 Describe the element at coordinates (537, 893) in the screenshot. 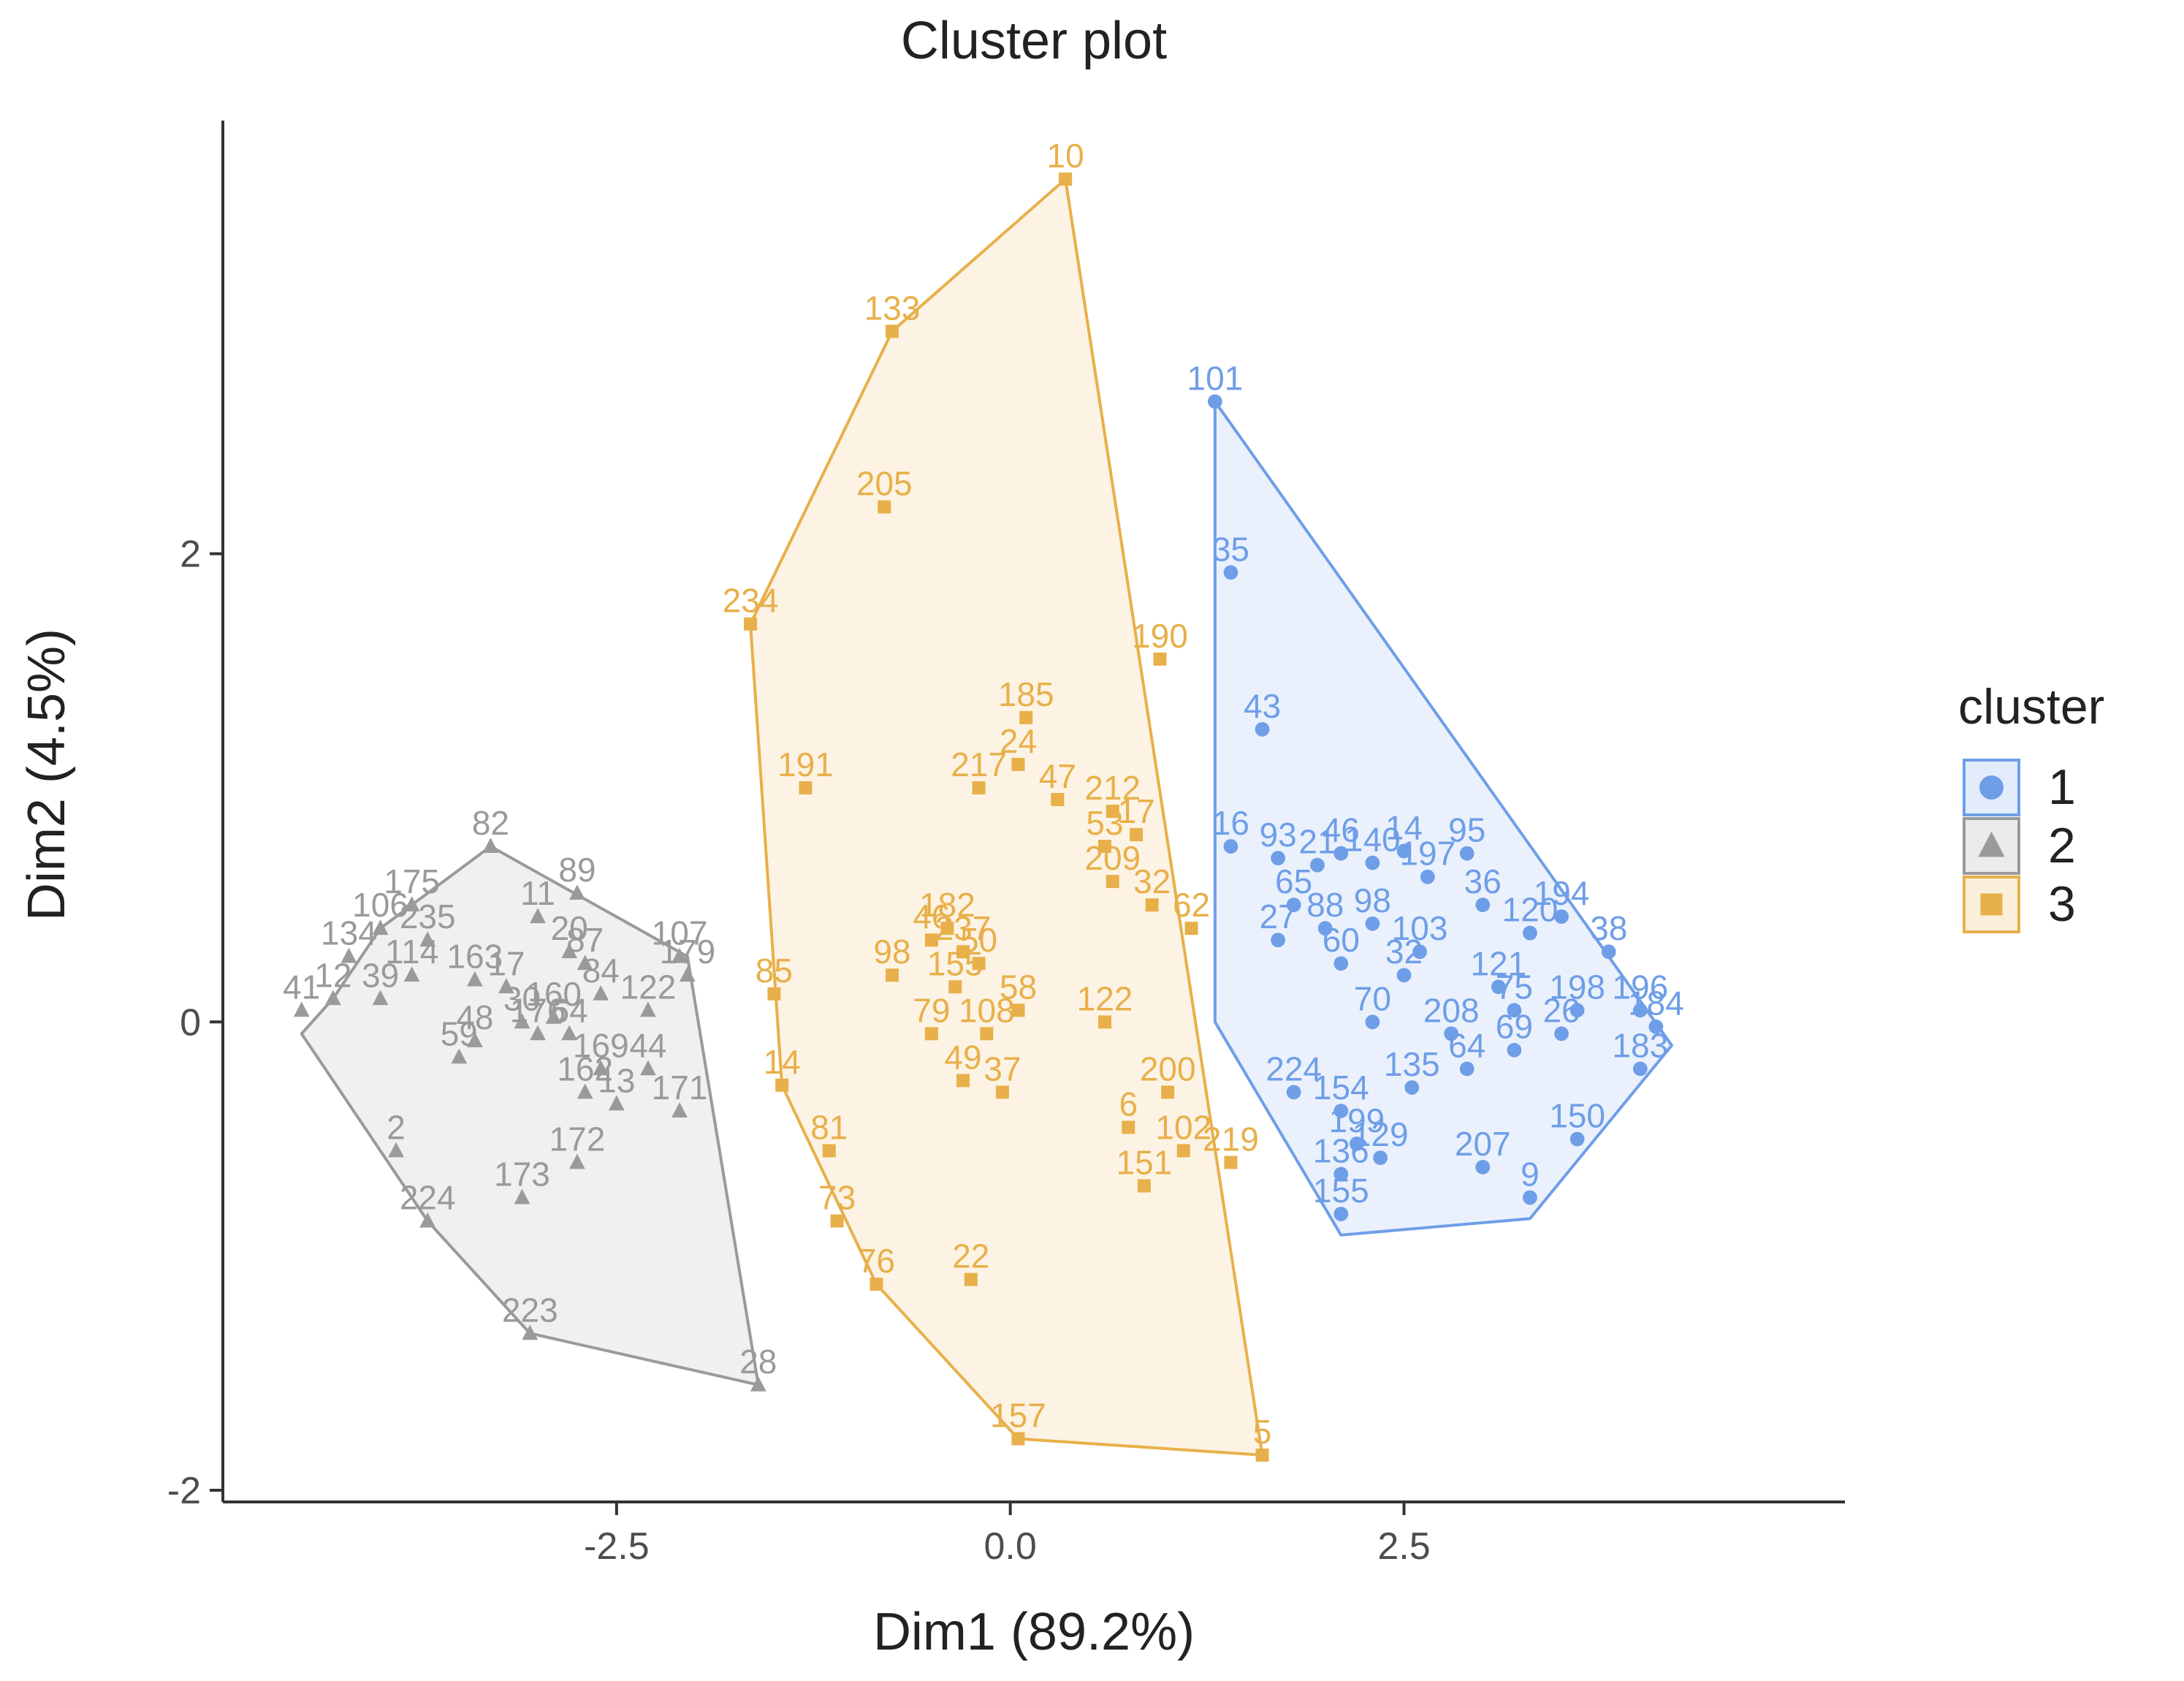

I see `cluster-2-point-label: 11` at that location.